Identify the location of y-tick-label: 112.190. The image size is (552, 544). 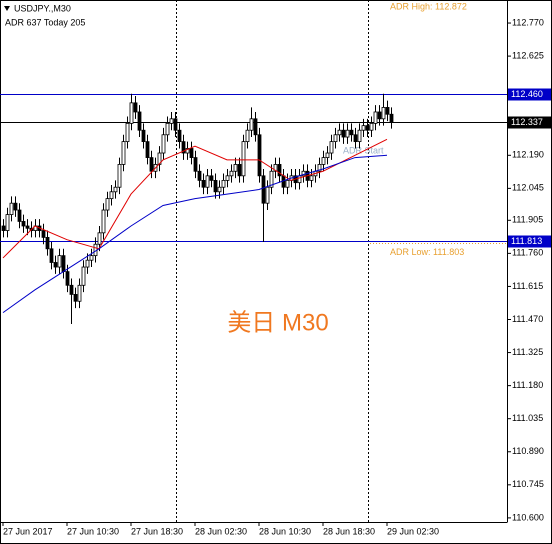
(528, 155).